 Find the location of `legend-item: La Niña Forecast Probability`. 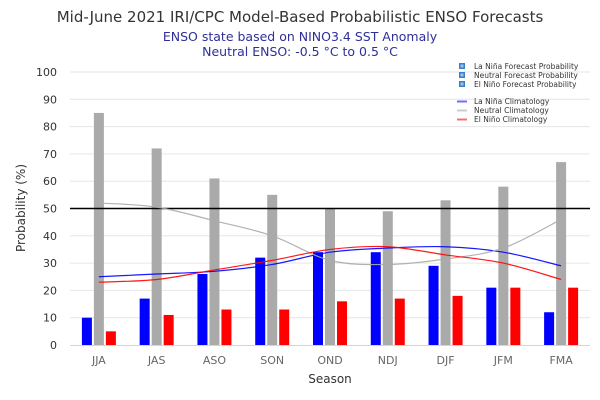

legend-item: La Niña Forecast Probability is located at coordinates (519, 66).